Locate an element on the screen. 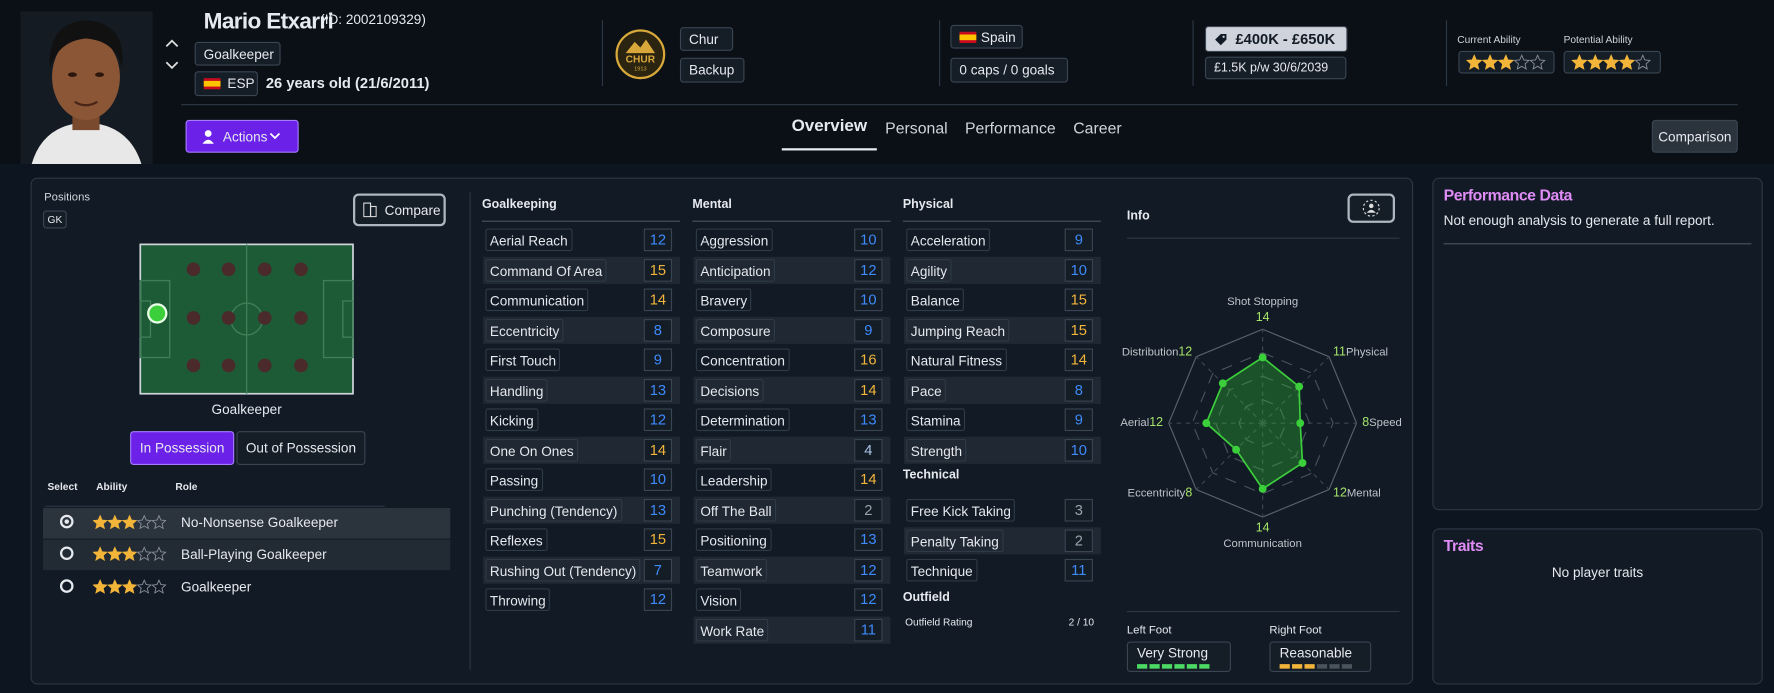 The image size is (1774, 693). compare-icon is located at coordinates (370, 210).